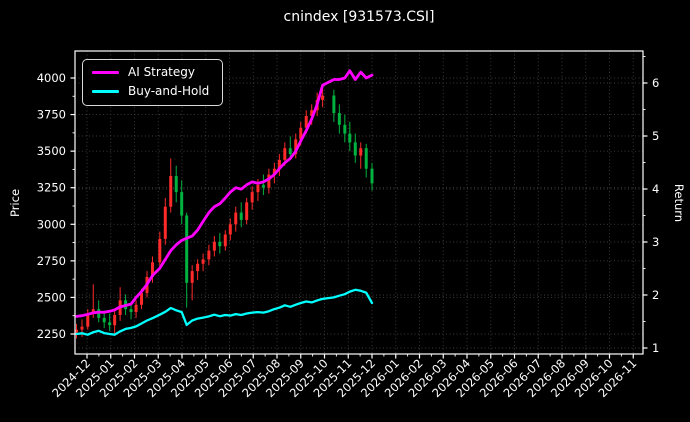  I want to click on svg-text: 3500, so click(51, 151).